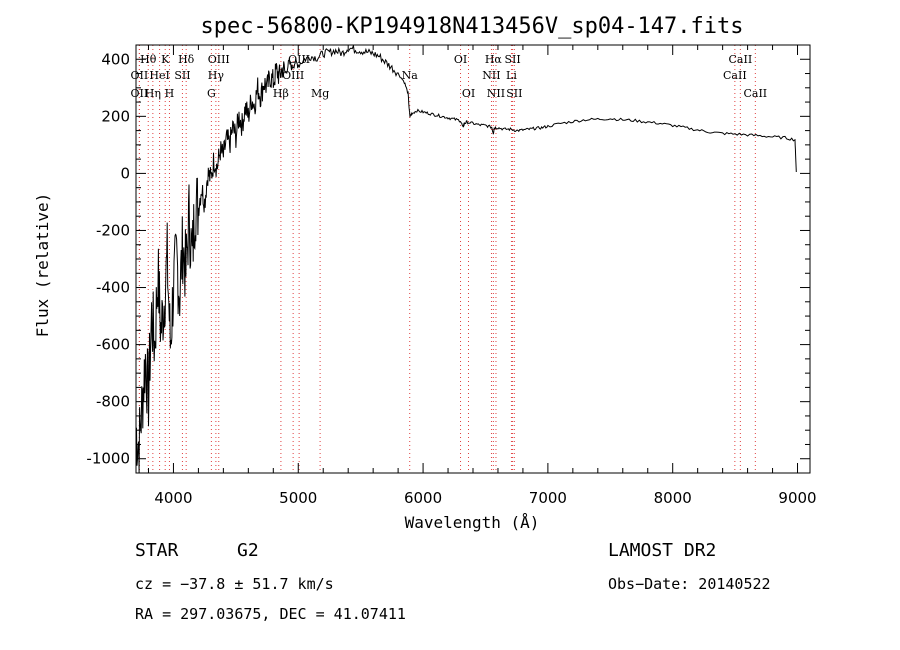  I want to click on y-tick-label: -1000, so click(108, 459).